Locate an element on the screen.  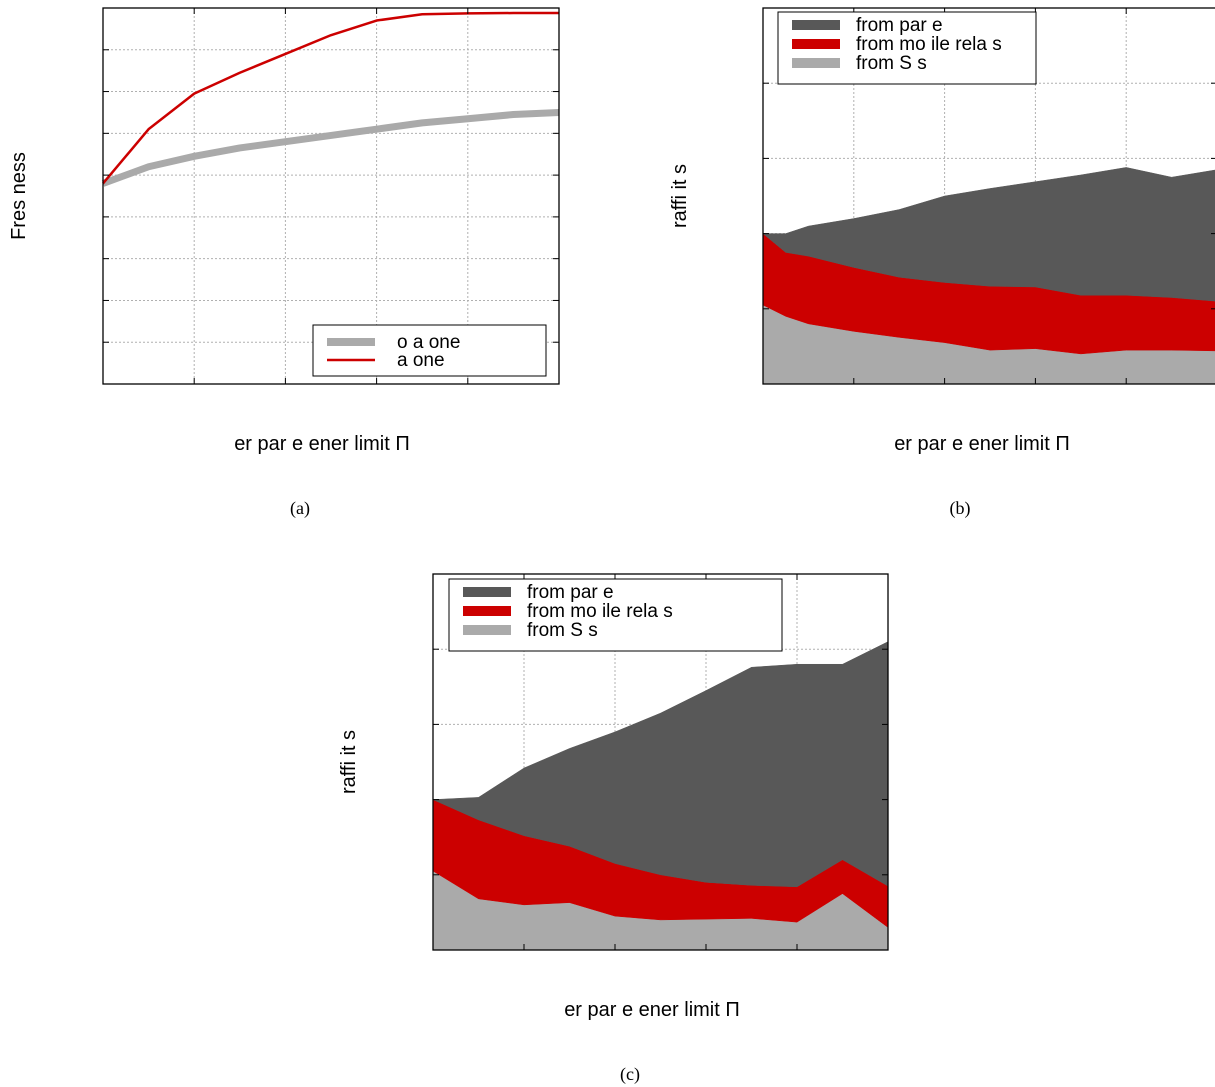
grid is located at coordinates (331, 196).